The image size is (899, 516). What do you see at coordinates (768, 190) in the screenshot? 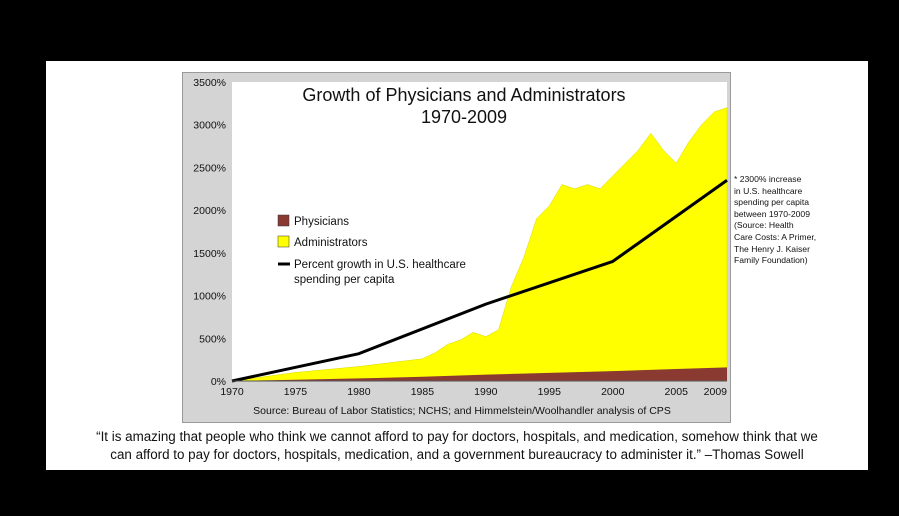
I see `annotation-line: in U.S. healthcare` at bounding box center [768, 190].